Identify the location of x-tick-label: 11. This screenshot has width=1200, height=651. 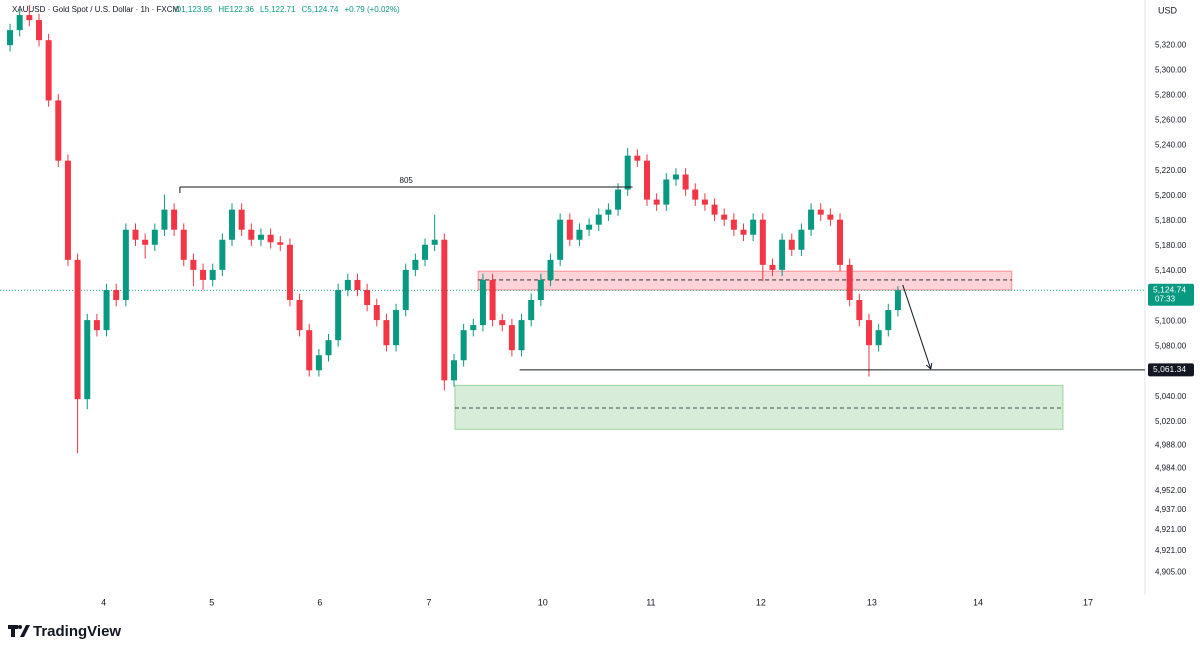
(650, 602).